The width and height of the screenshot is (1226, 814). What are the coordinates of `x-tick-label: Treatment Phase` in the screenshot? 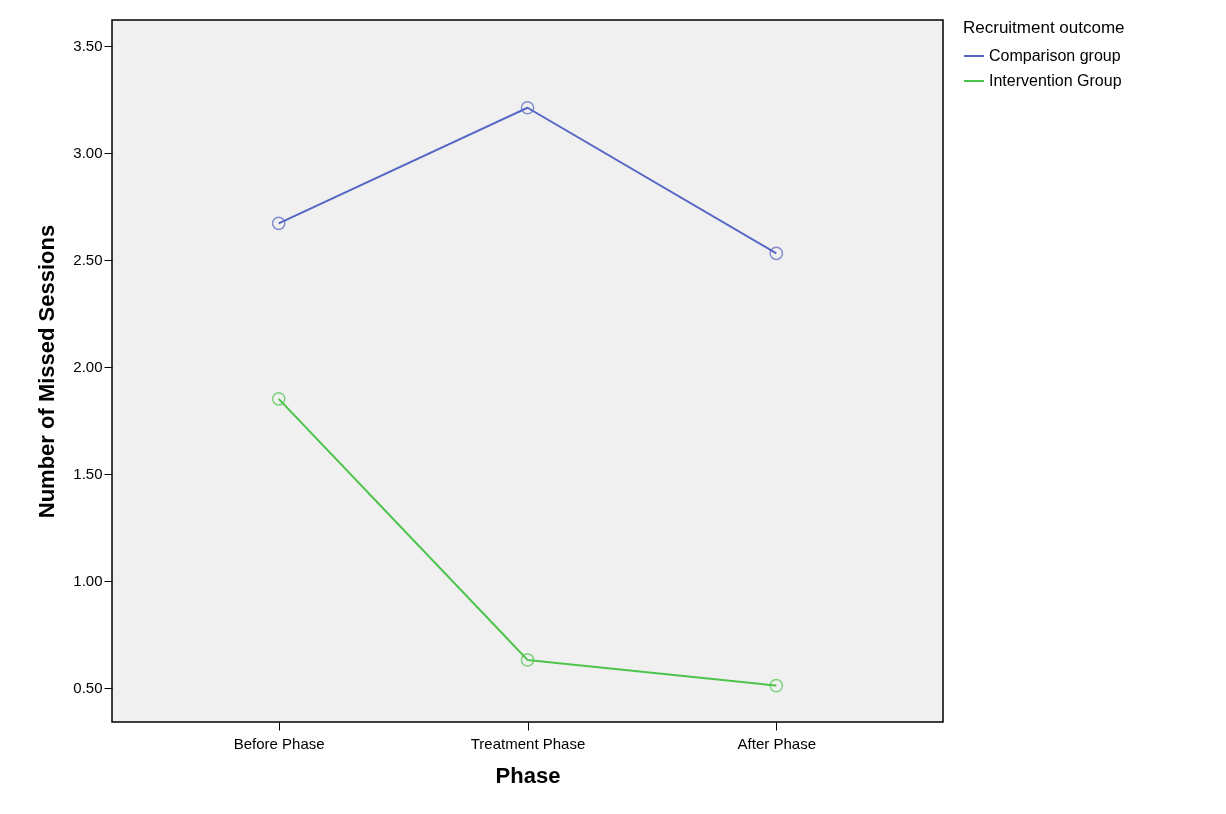 It's located at (528, 743).